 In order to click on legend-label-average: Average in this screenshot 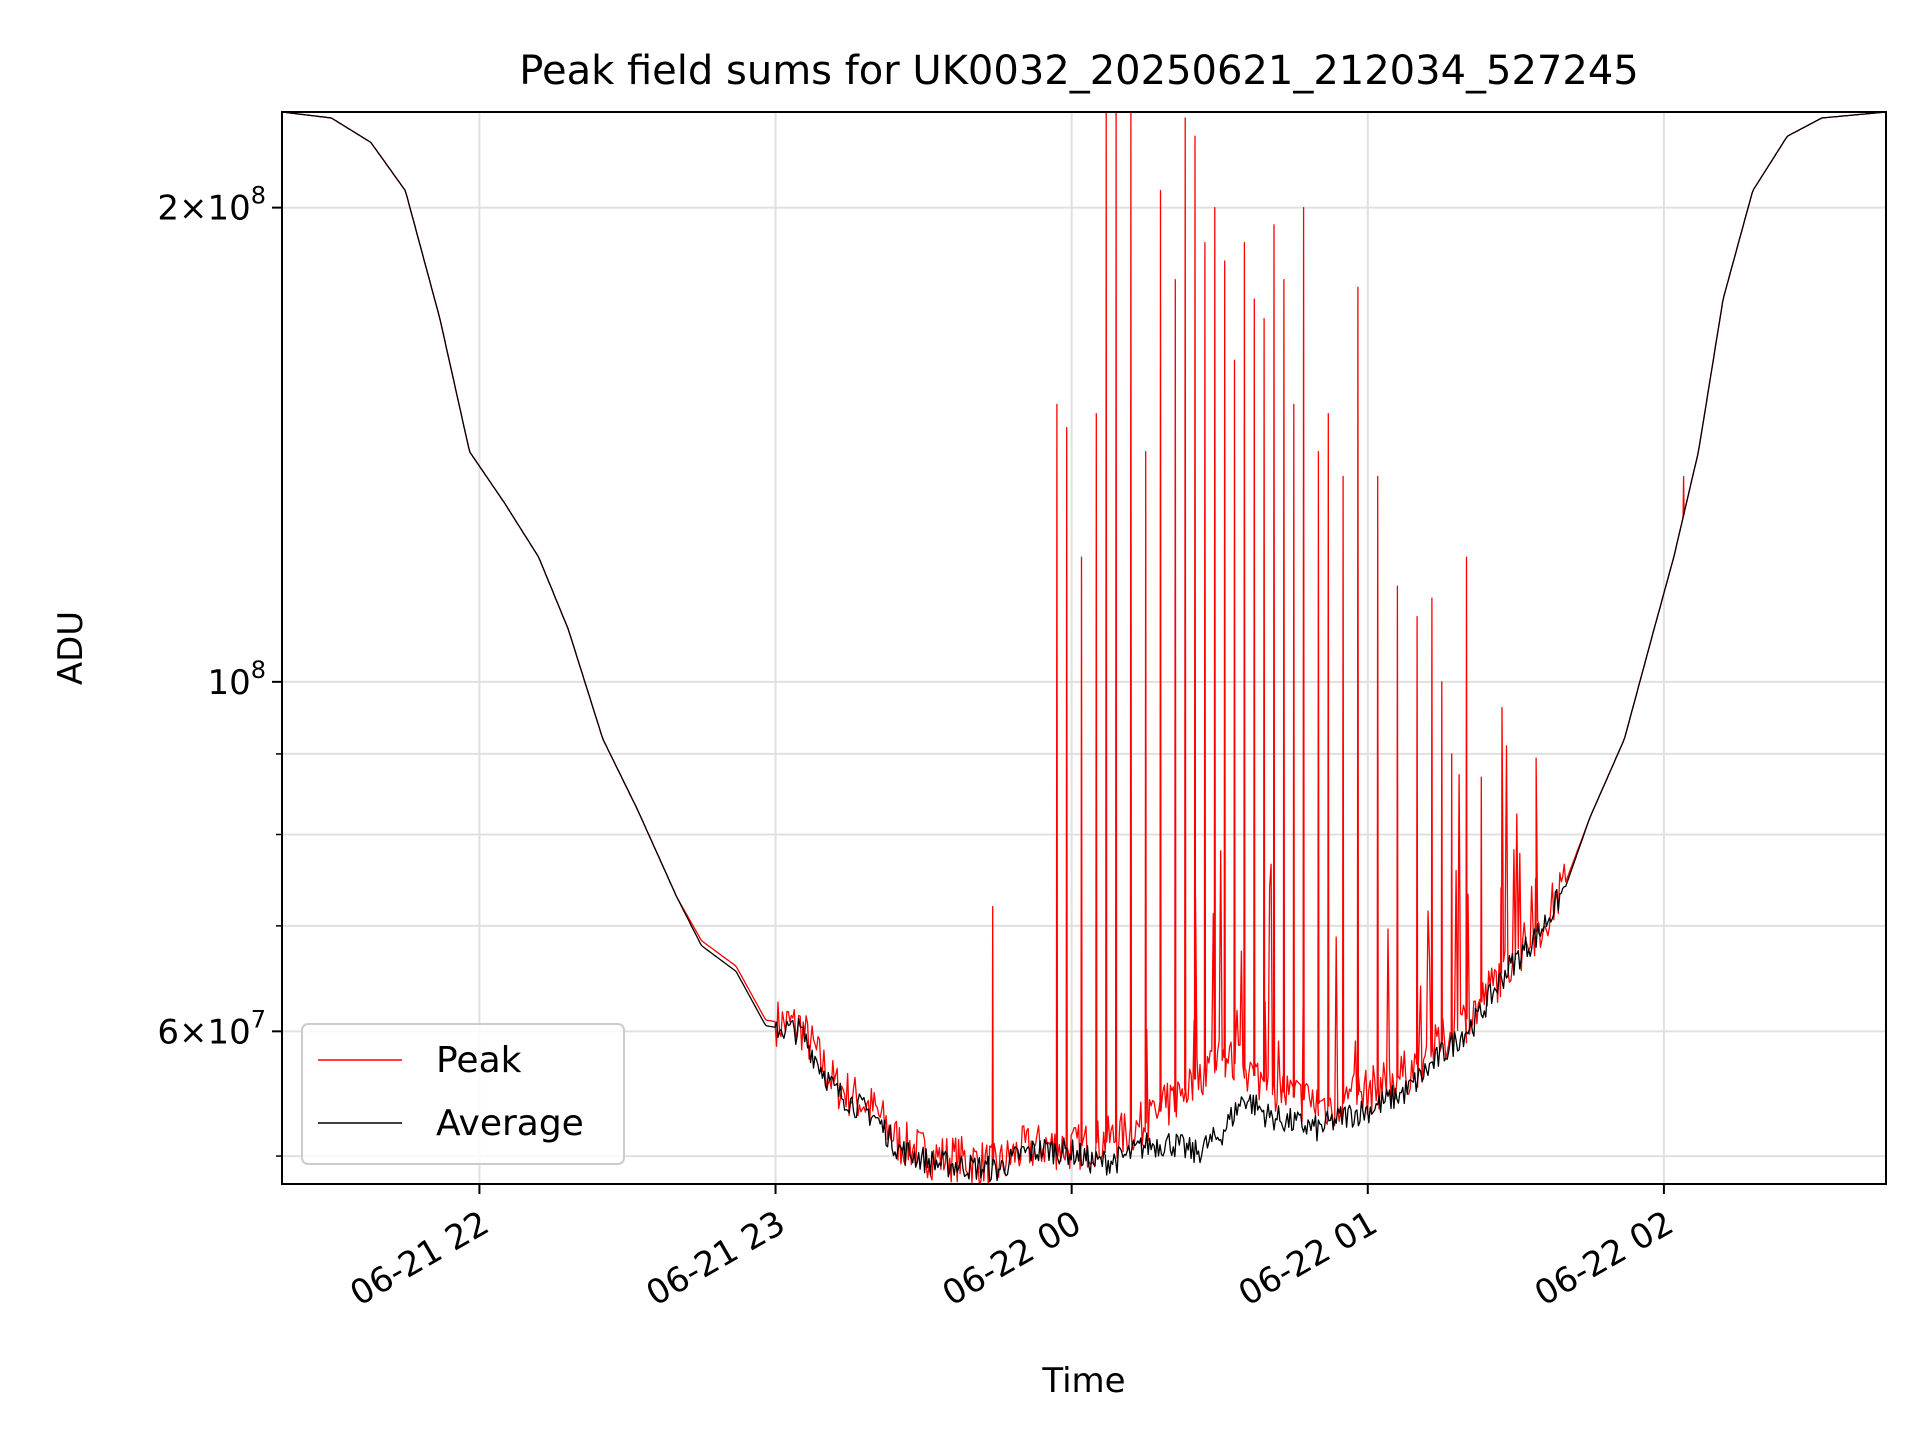, I will do `click(510, 1123)`.